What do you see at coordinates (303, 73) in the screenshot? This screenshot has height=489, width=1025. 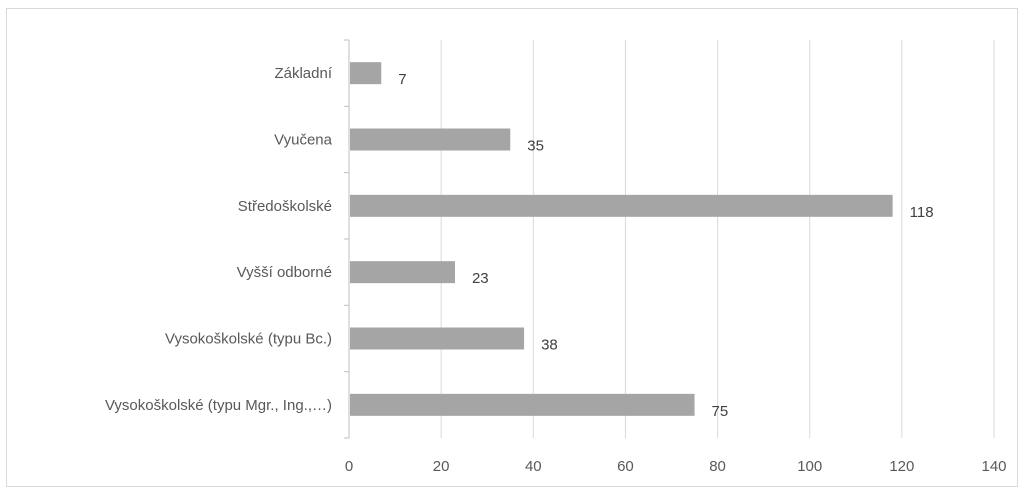 I see `category-label: Základní` at bounding box center [303, 73].